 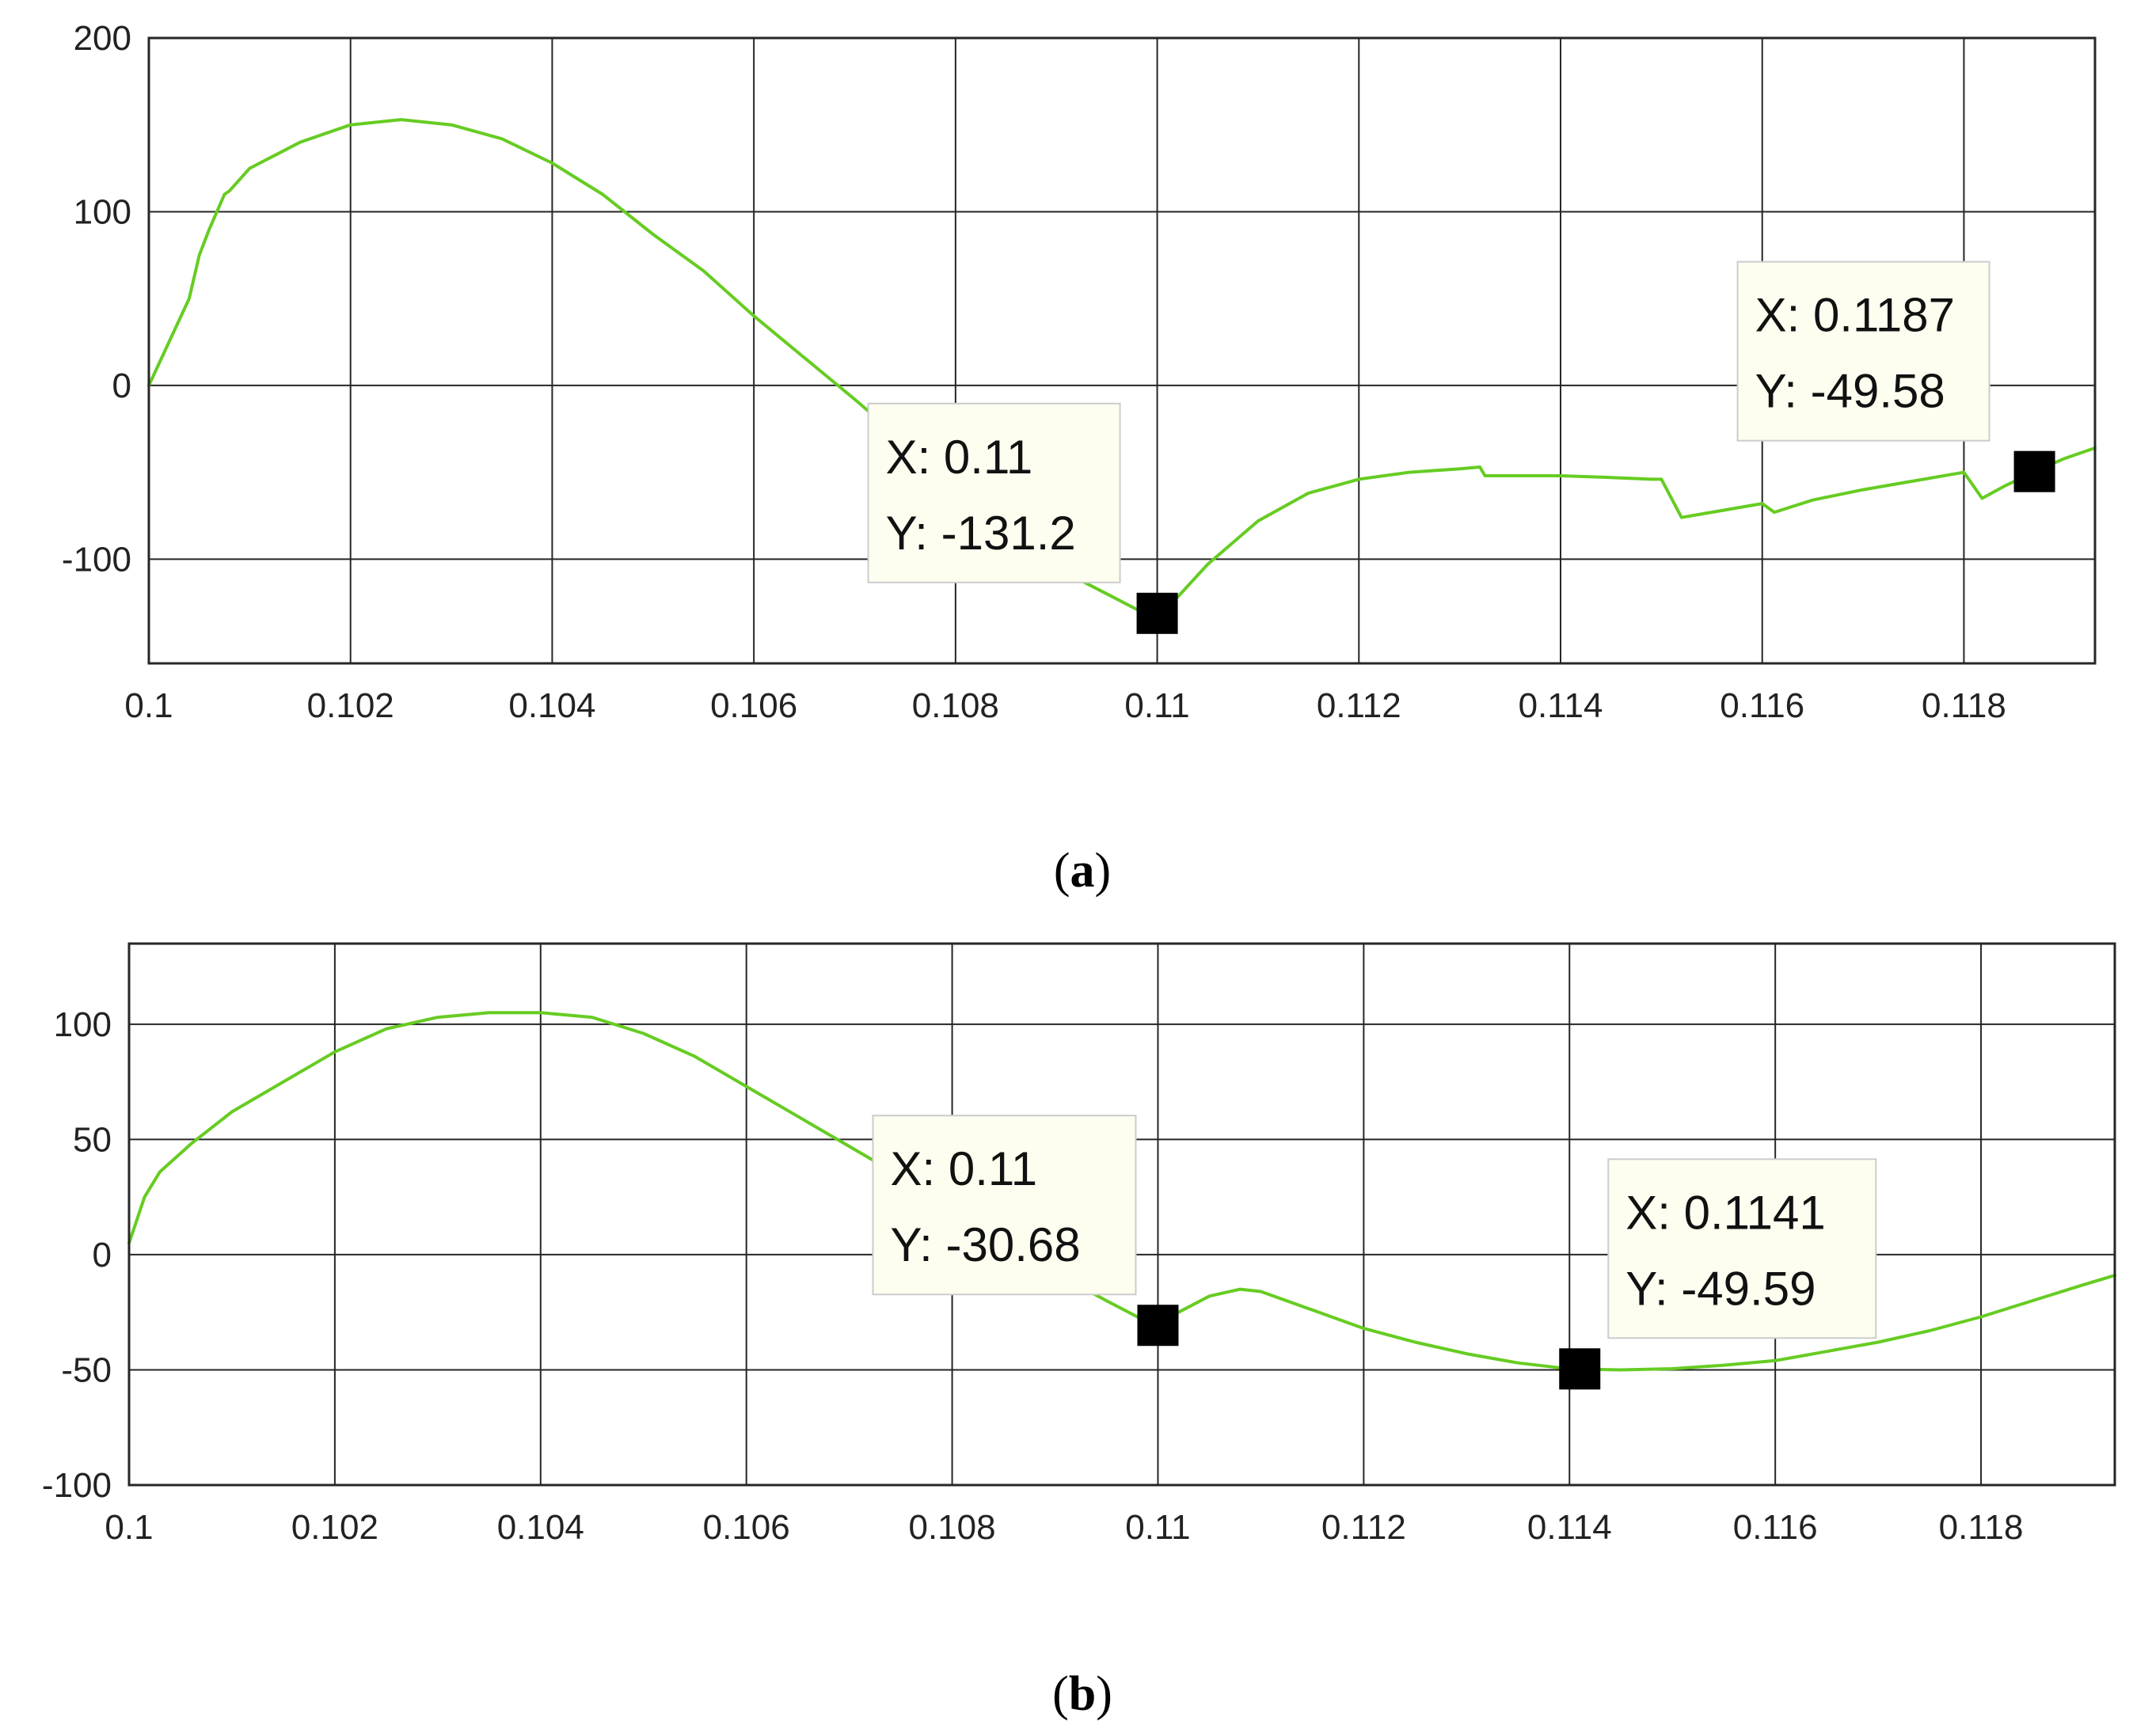 I want to click on y-tick-label: -50, so click(x=86, y=1369).